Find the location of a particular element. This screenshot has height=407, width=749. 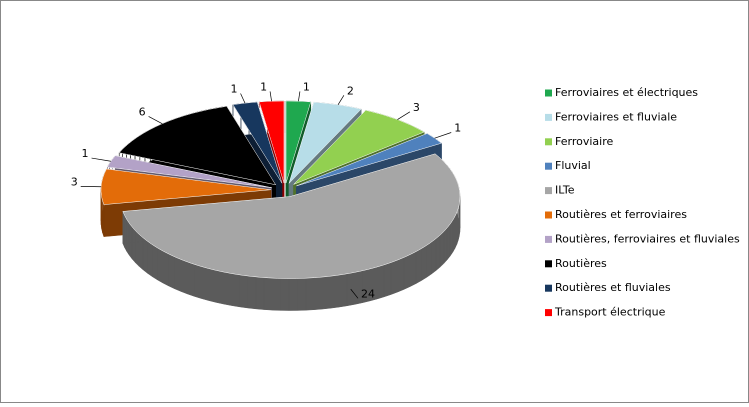

data-label: 24 is located at coordinates (368, 293).